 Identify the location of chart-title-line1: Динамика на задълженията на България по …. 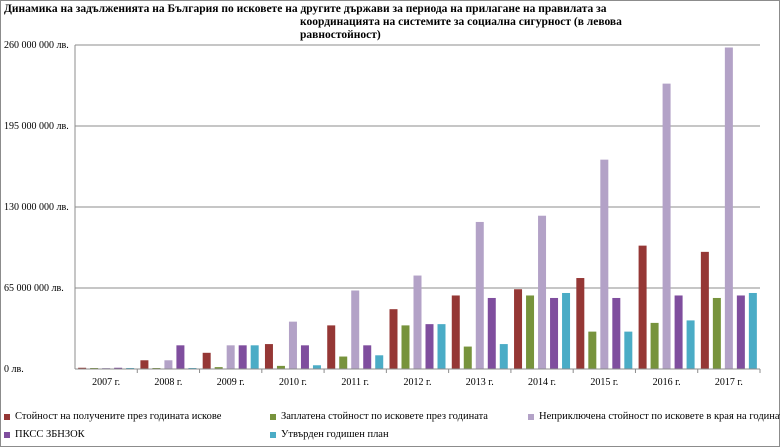
(305, 9).